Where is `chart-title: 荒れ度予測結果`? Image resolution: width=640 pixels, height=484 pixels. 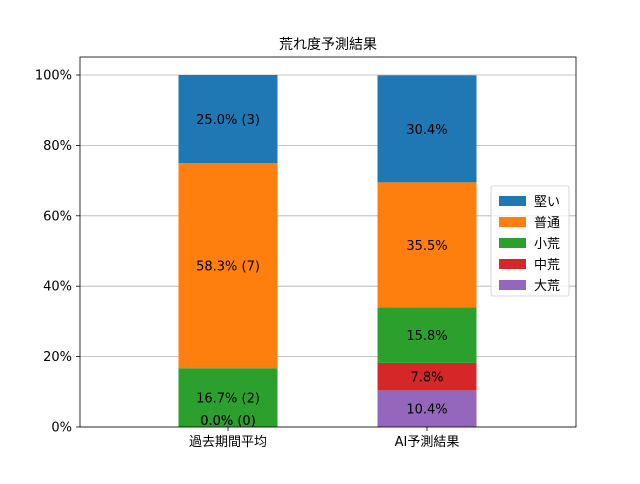 chart-title: 荒れ度予測結果 is located at coordinates (328, 45).